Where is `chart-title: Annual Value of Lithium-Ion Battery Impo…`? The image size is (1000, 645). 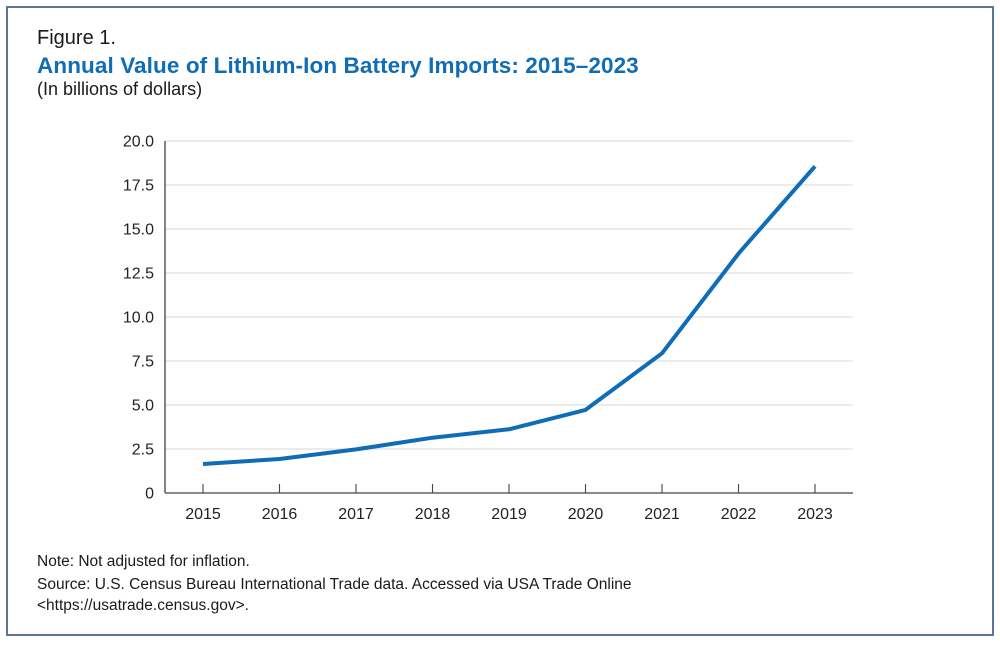
chart-title: Annual Value of Lithium-Ion Battery Impo… is located at coordinates (338, 65).